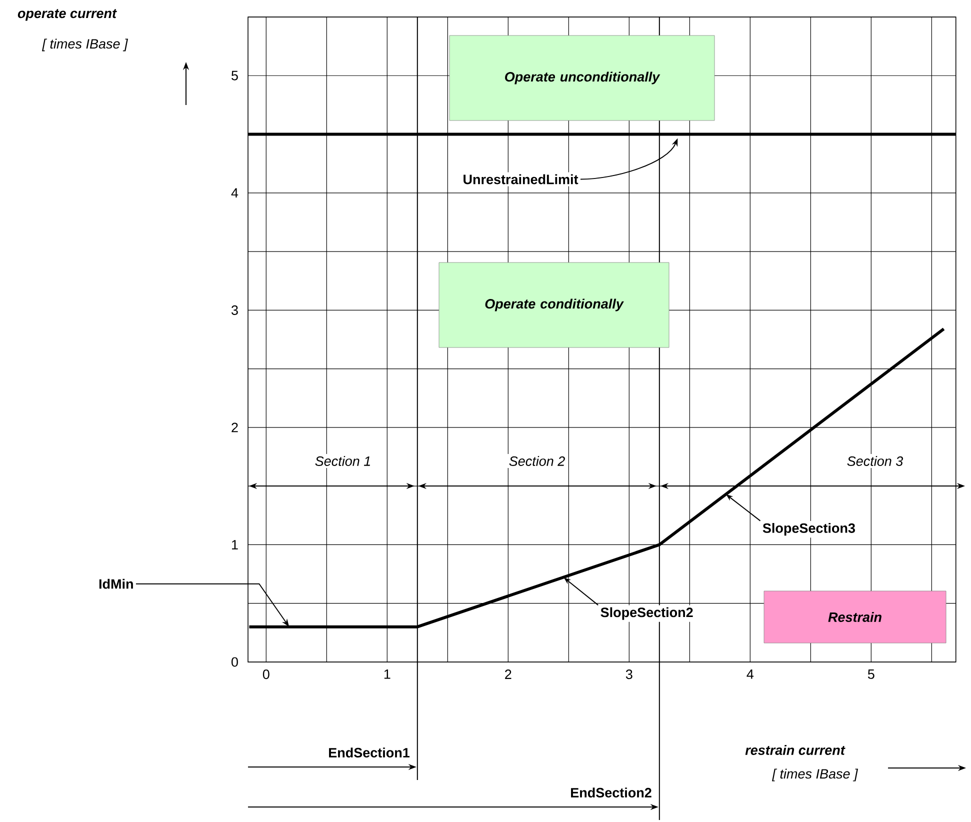 The width and height of the screenshot is (971, 822). Describe the element at coordinates (369, 753) in the screenshot. I see `ref-line-label: EndSection1` at that location.